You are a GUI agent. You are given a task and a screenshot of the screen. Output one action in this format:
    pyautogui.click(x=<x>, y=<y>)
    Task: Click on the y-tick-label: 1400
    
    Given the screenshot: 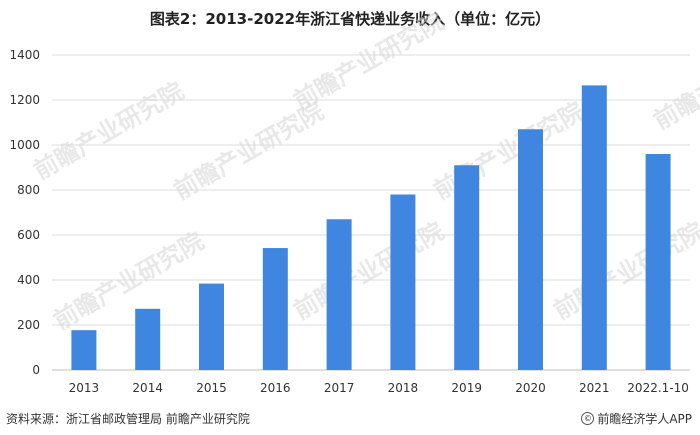 What is the action you would take?
    pyautogui.click(x=24, y=55)
    